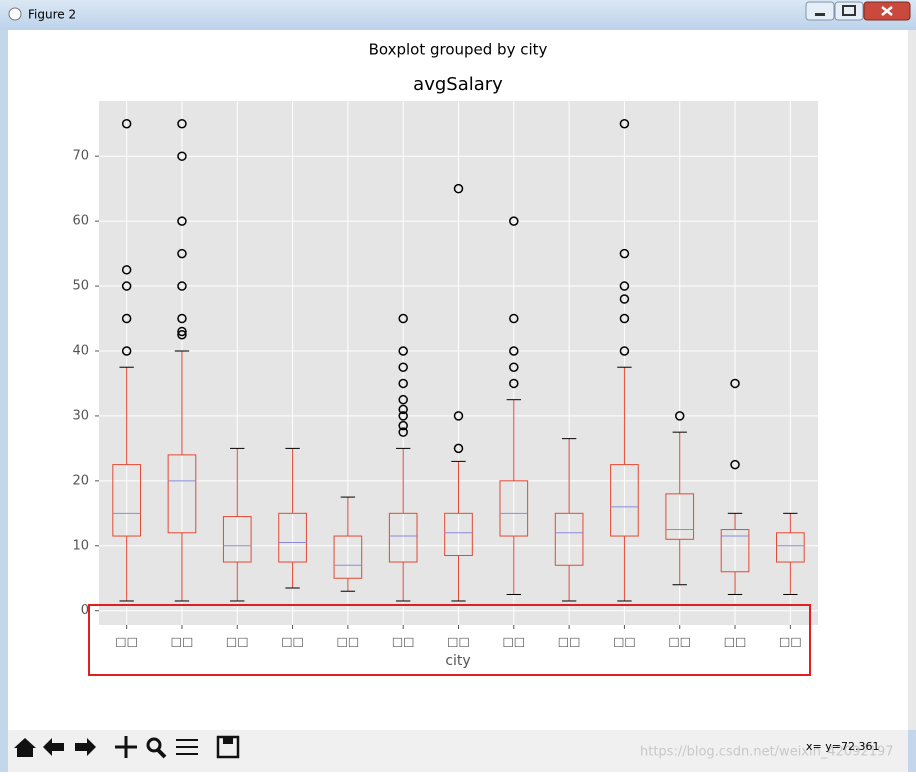 The height and width of the screenshot is (776, 916). What do you see at coordinates (85, 610) in the screenshot?
I see `y-tick-label: 0` at bounding box center [85, 610].